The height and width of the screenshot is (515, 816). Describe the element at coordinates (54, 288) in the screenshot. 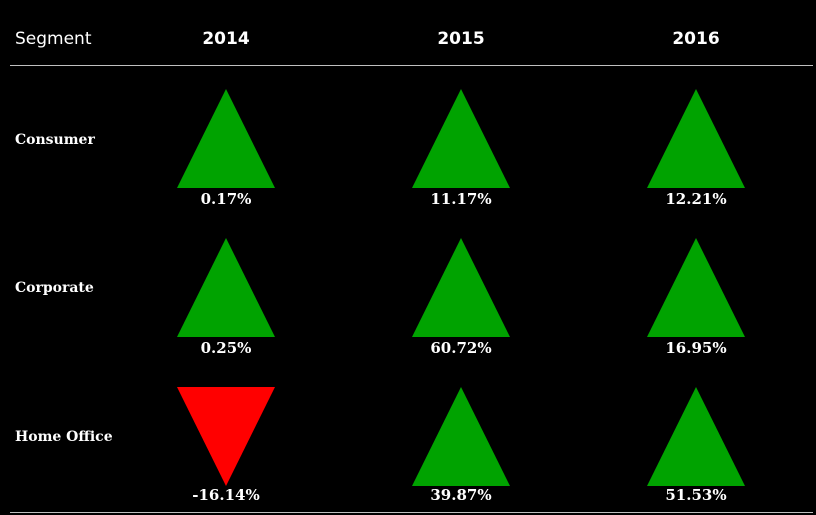

I see `row-label-corporate: Corporate` at that location.